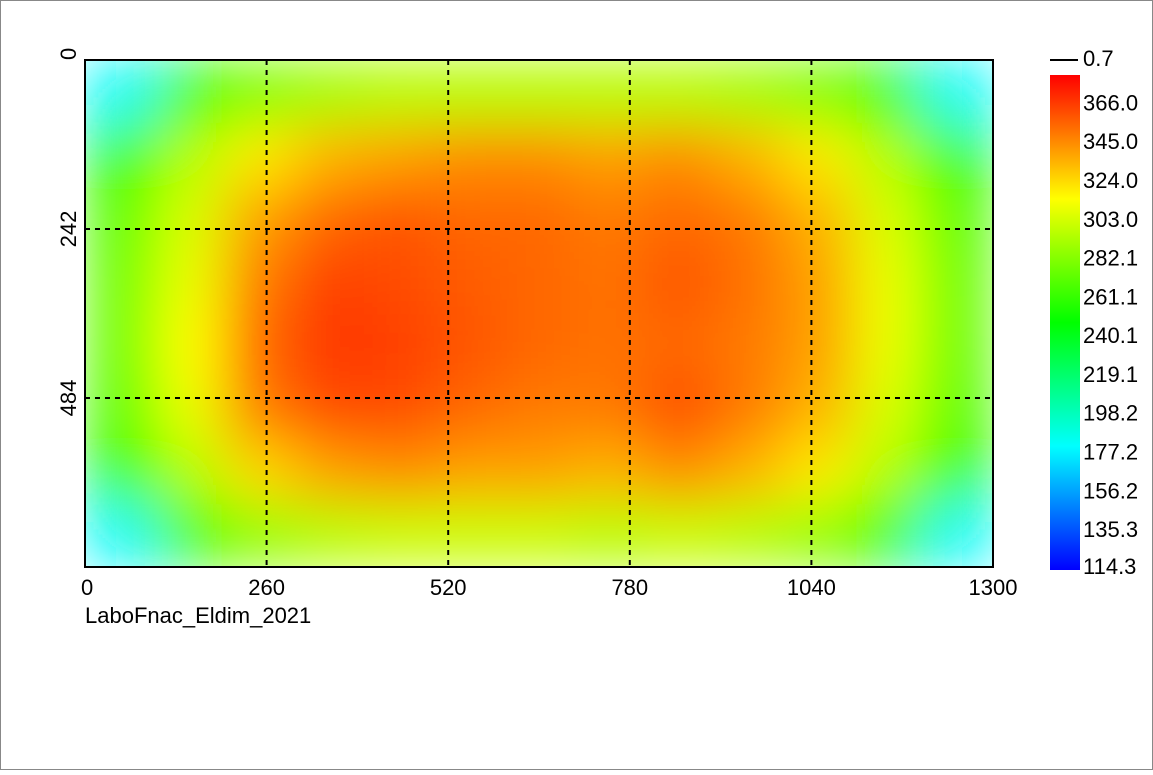 Image resolution: width=1153 pixels, height=775 pixels. Describe the element at coordinates (68, 398) in the screenshot. I see `y-tick-label: 484` at that location.